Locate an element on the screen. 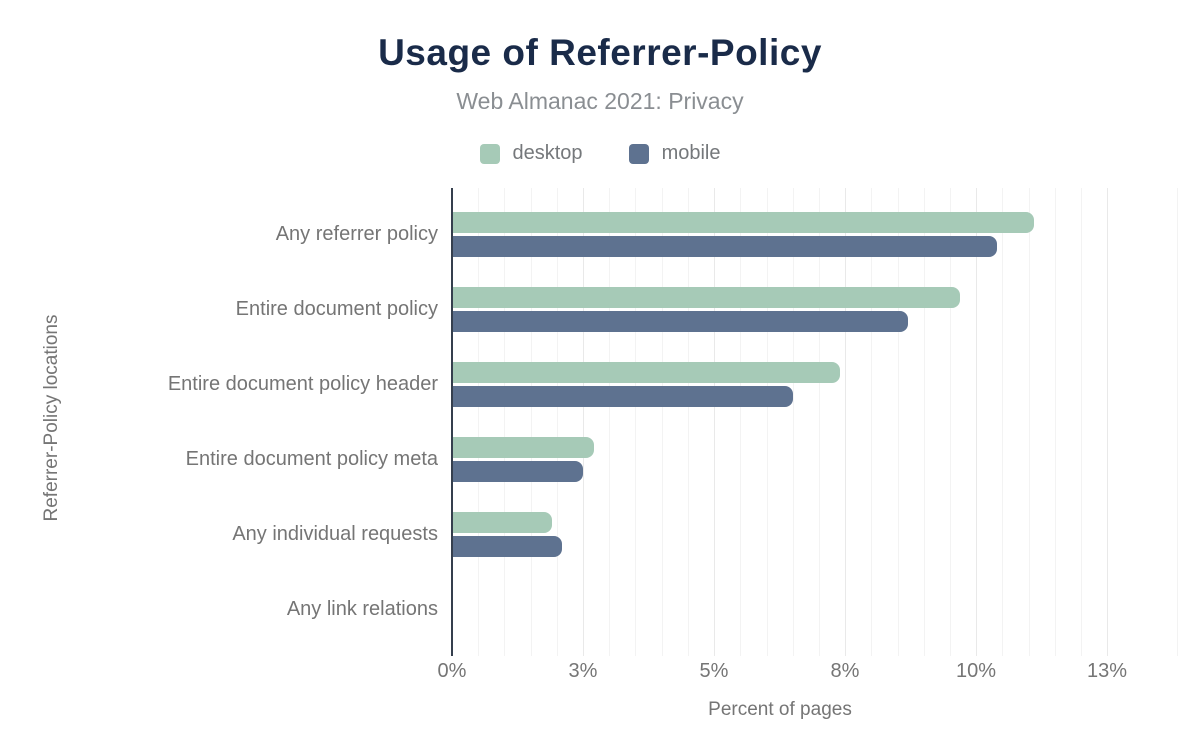 The height and width of the screenshot is (742, 1200). legend-item-desktop: desktop is located at coordinates (531, 153).